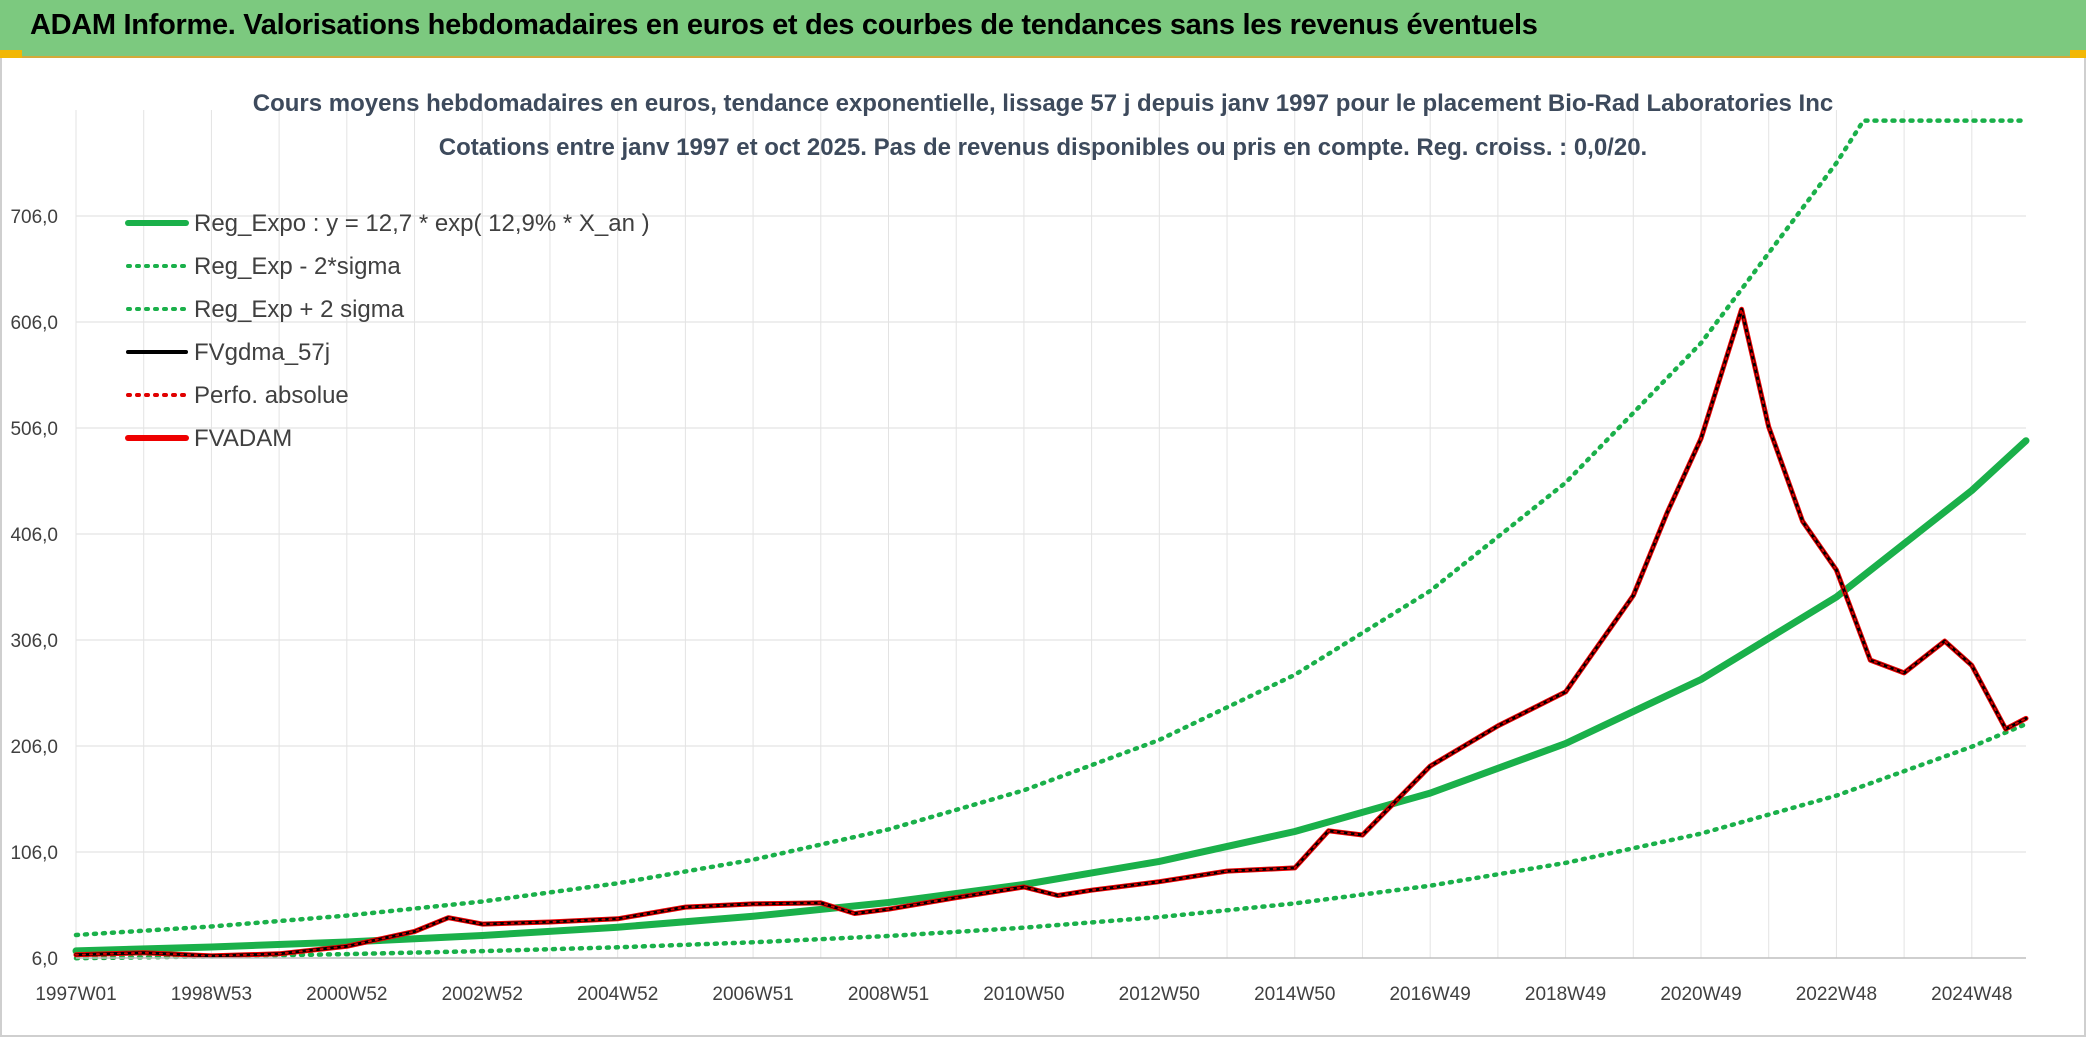 The image size is (2086, 1037). What do you see at coordinates (297, 266) in the screenshot?
I see `legend-label: Reg_Exp - 2*sigma` at bounding box center [297, 266].